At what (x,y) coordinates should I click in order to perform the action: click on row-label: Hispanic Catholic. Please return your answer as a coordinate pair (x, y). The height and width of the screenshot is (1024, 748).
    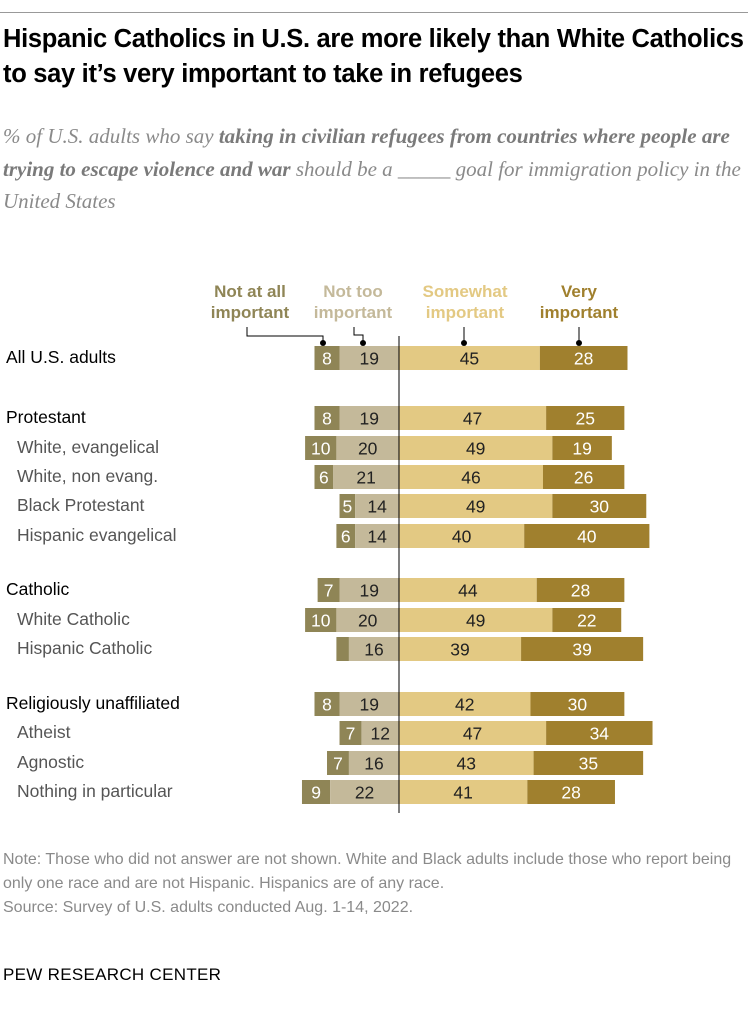
    Looking at the image, I should click on (85, 648).